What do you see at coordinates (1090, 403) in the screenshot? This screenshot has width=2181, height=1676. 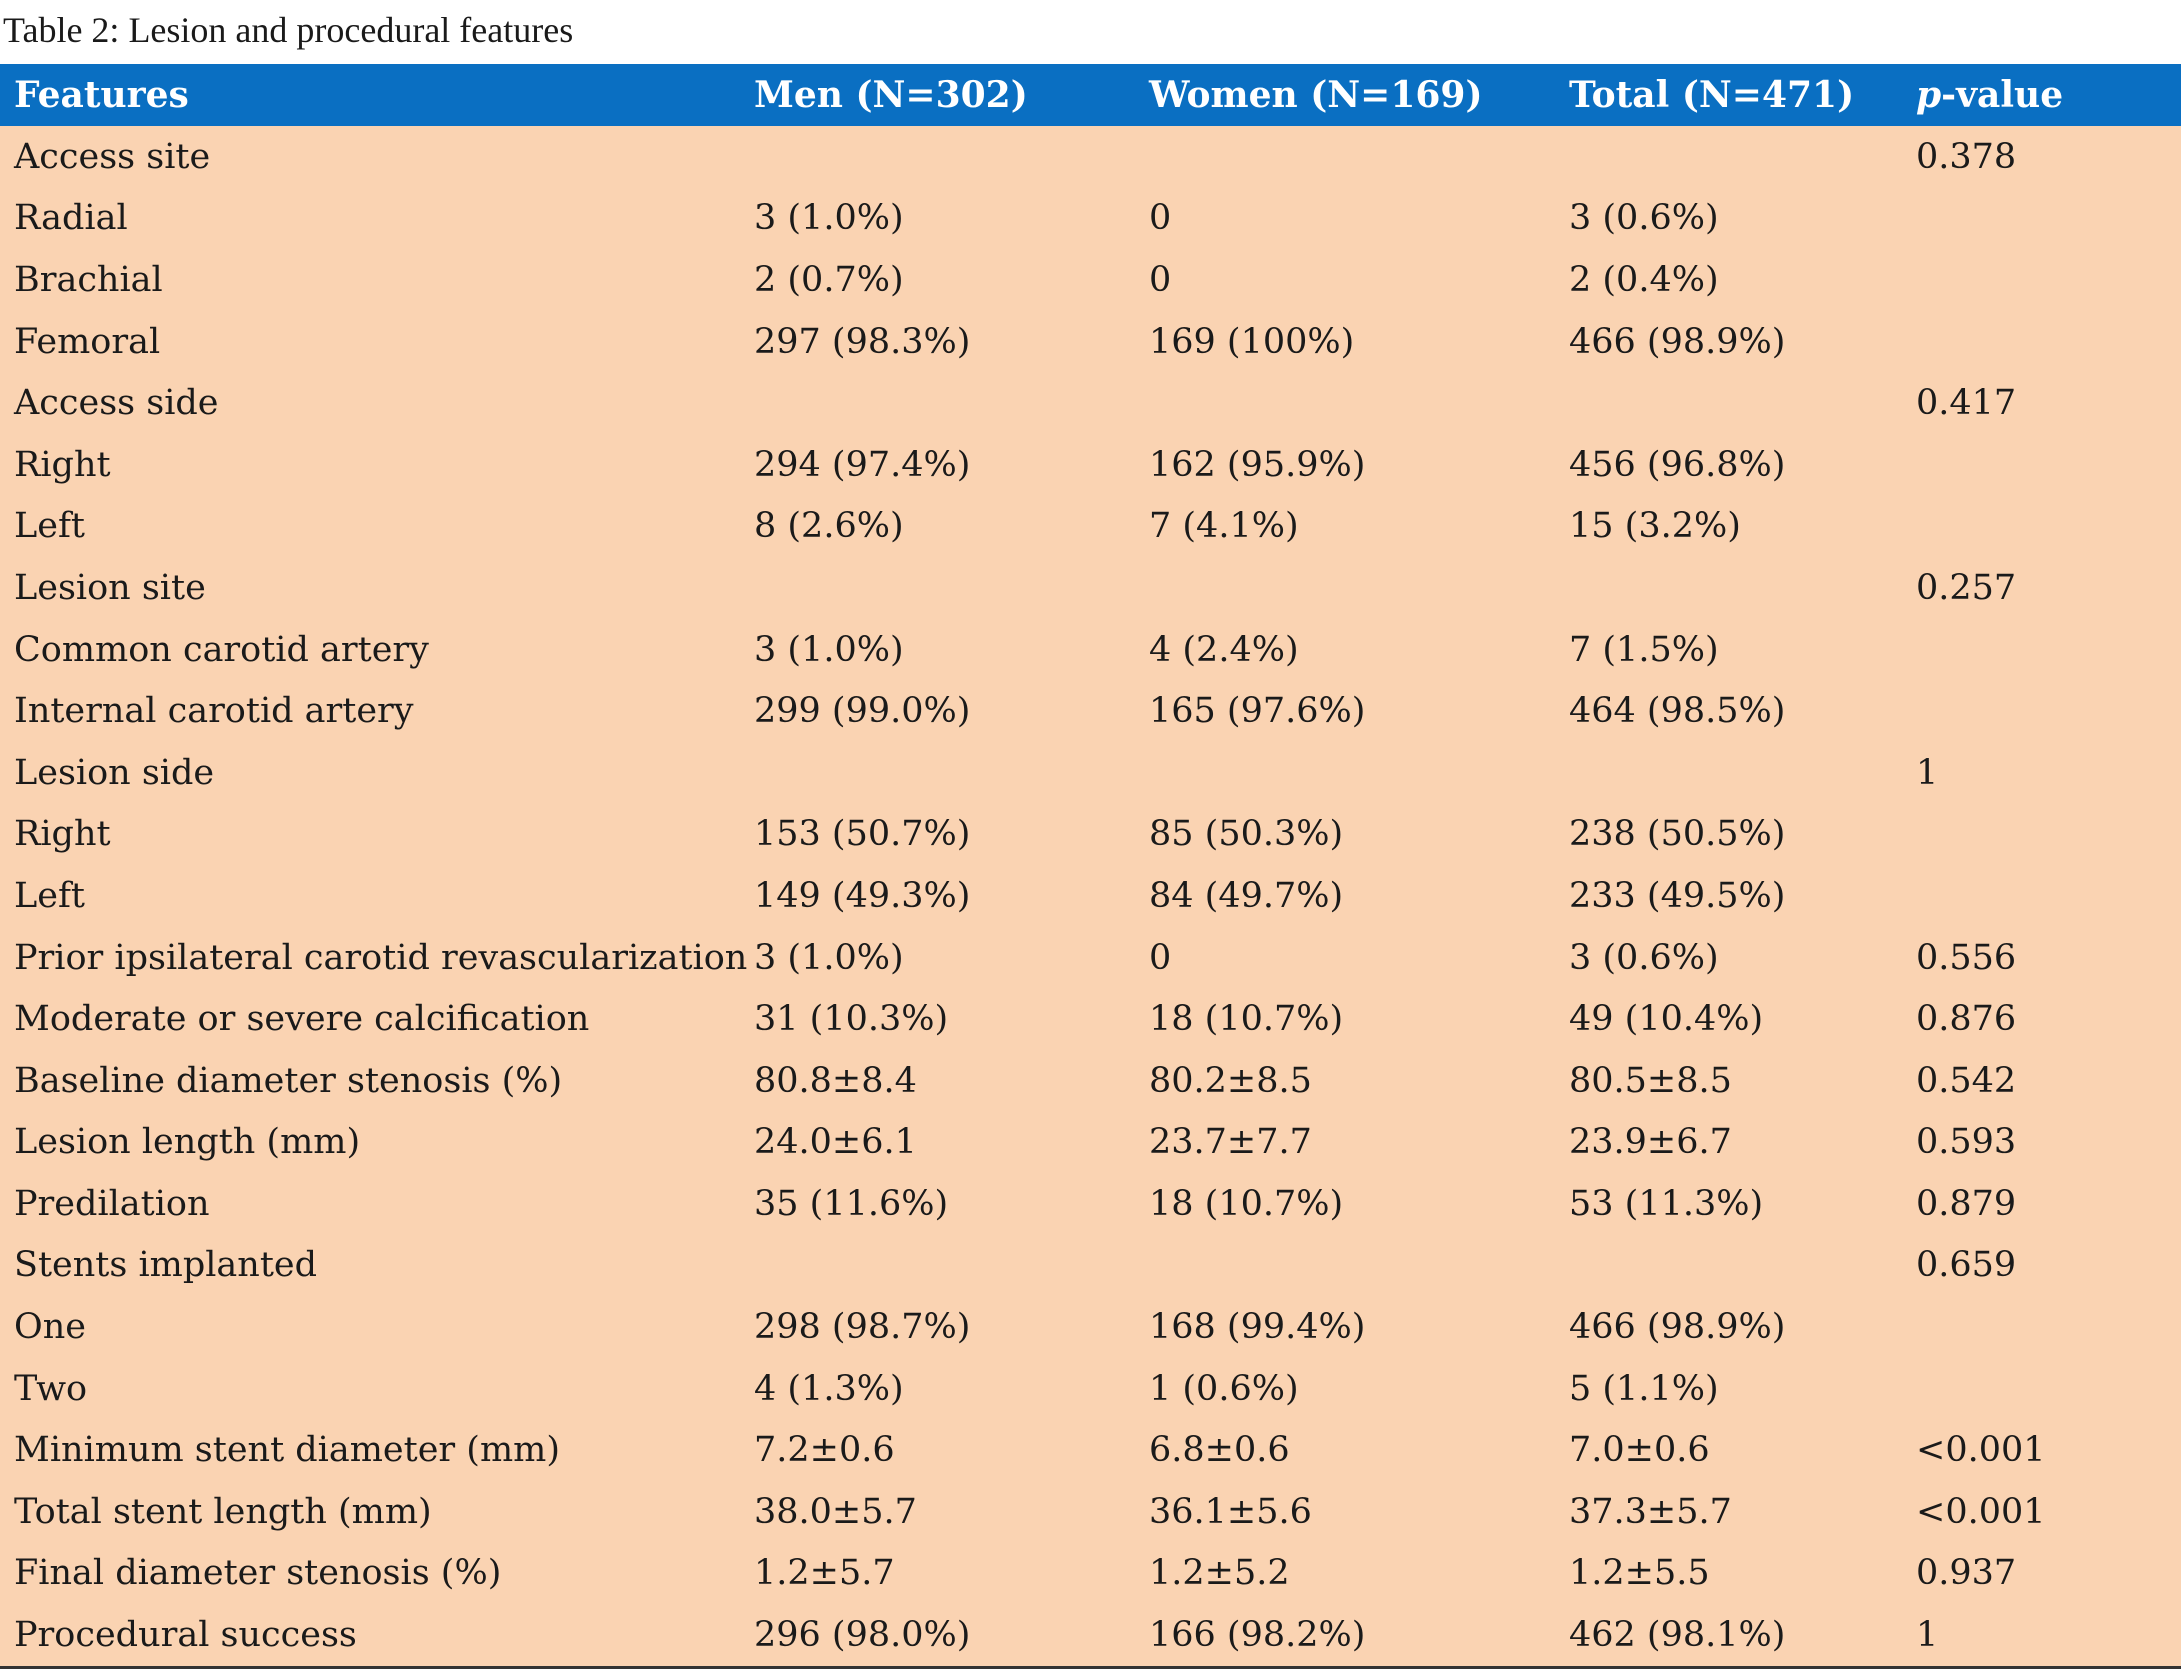 I see `table-row: Access side 0.417` at bounding box center [1090, 403].